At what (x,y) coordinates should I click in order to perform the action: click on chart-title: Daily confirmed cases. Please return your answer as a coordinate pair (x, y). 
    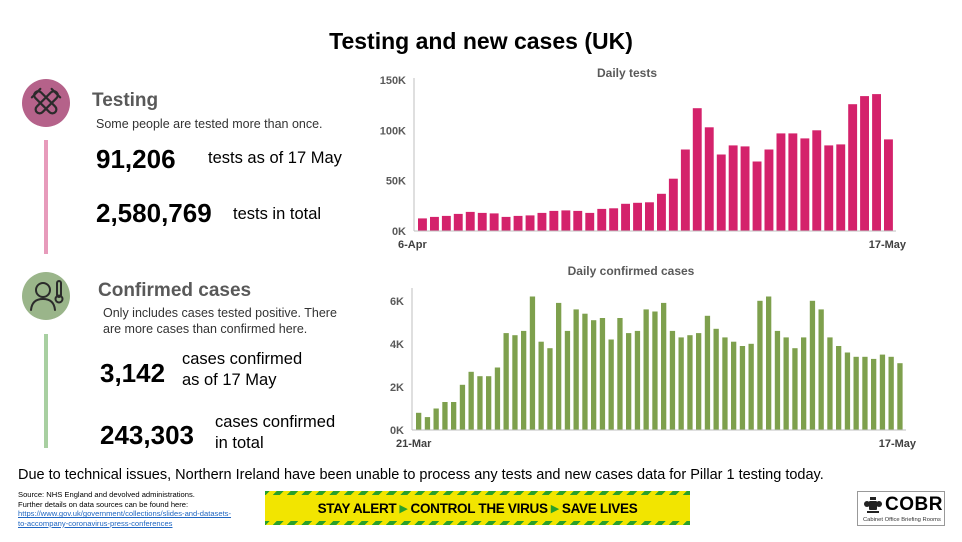
    Looking at the image, I should click on (631, 271).